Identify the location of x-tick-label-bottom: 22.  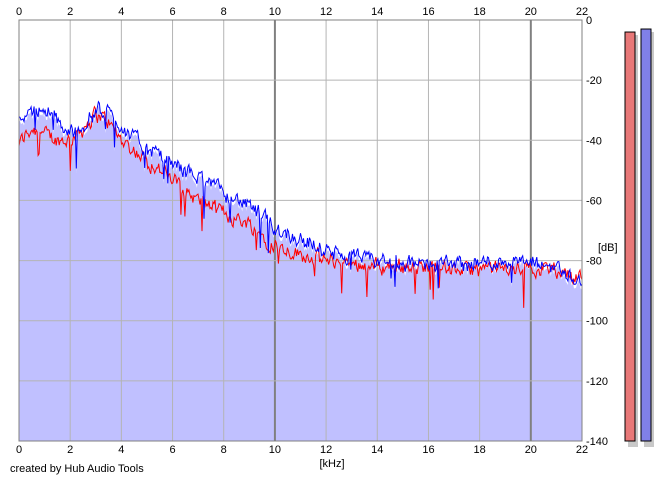
(582, 450).